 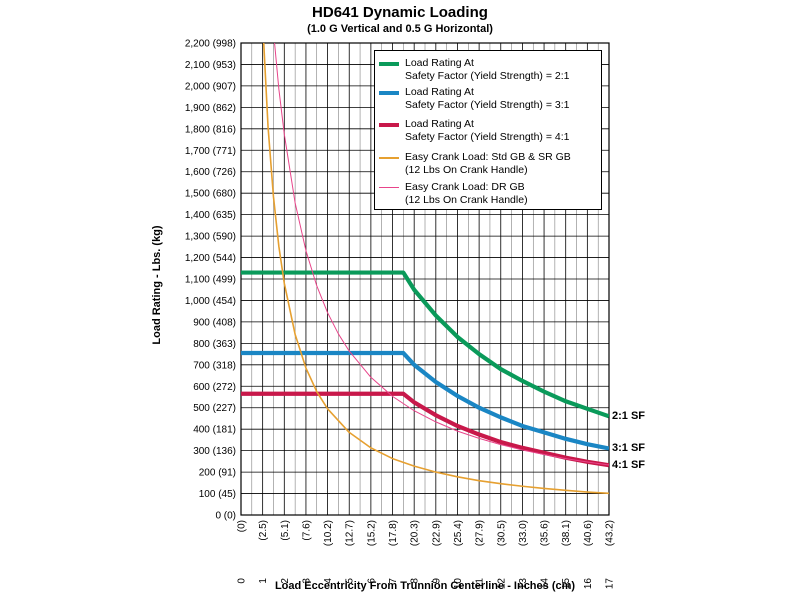 What do you see at coordinates (328, 581) in the screenshot?
I see `x-tick-label: 4` at bounding box center [328, 581].